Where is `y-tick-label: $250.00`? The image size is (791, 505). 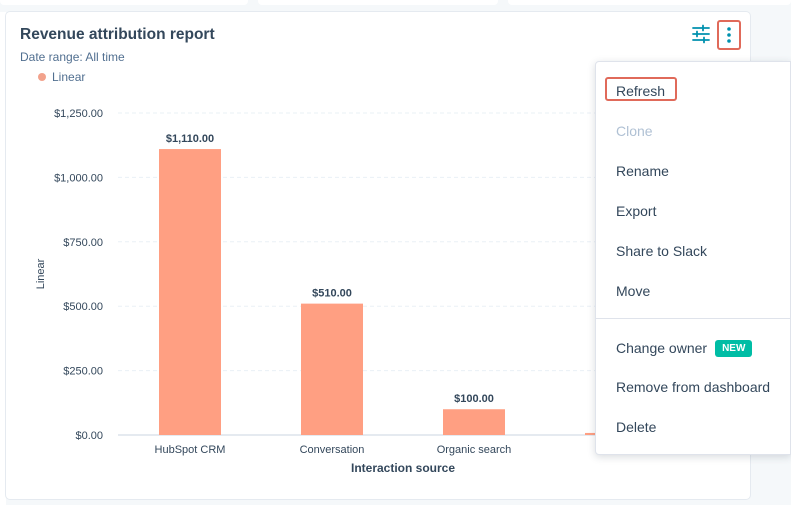 y-tick-label: $250.00 is located at coordinates (83, 372).